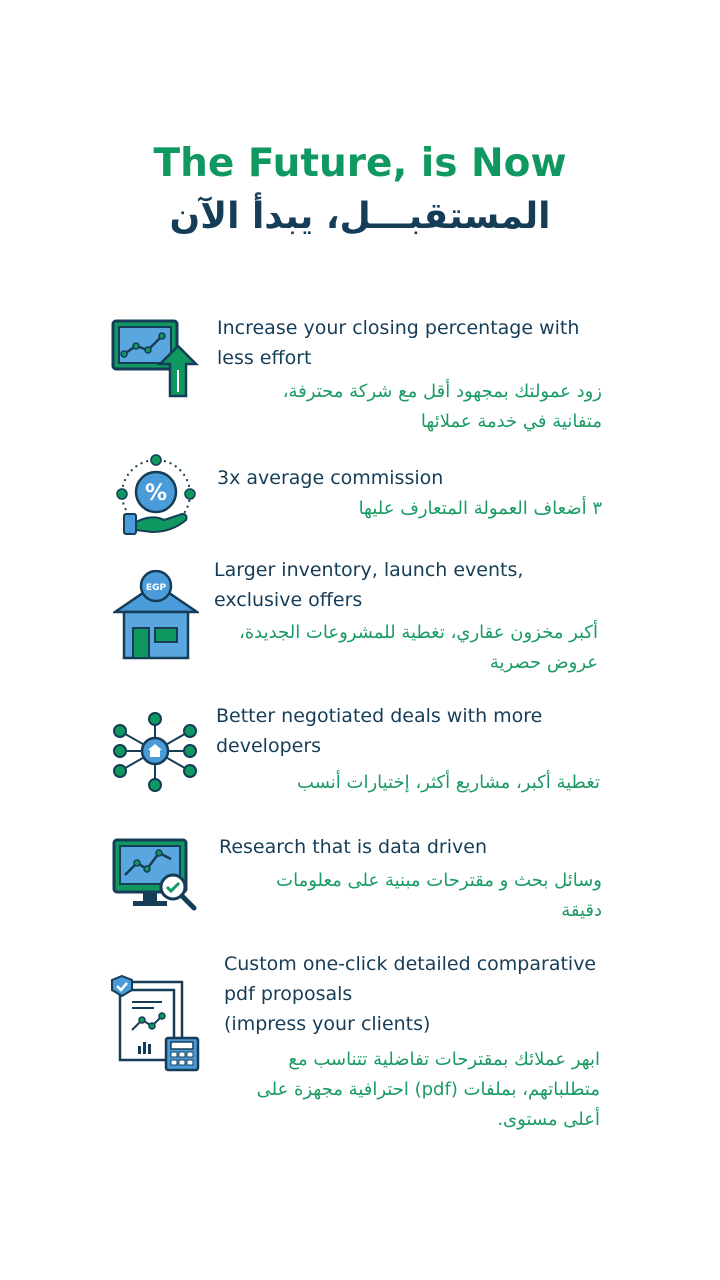  I want to click on feature-research-en: Research that is data driven, so click(353, 847).